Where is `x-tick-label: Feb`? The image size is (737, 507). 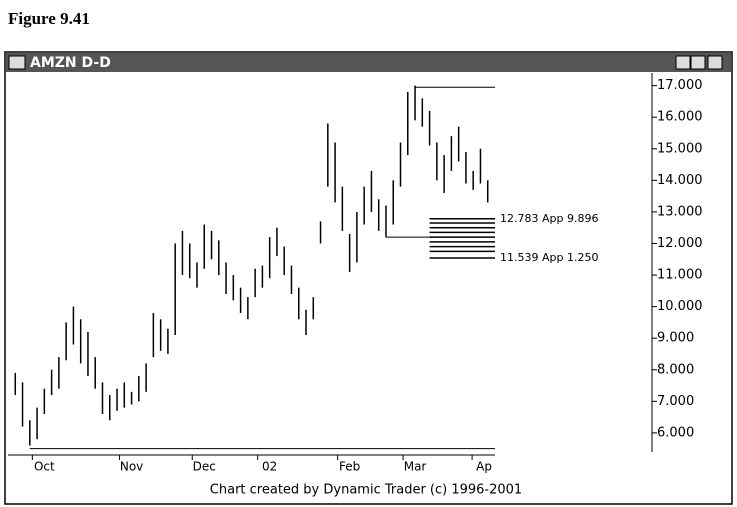
x-tick-label: Feb is located at coordinates (349, 467).